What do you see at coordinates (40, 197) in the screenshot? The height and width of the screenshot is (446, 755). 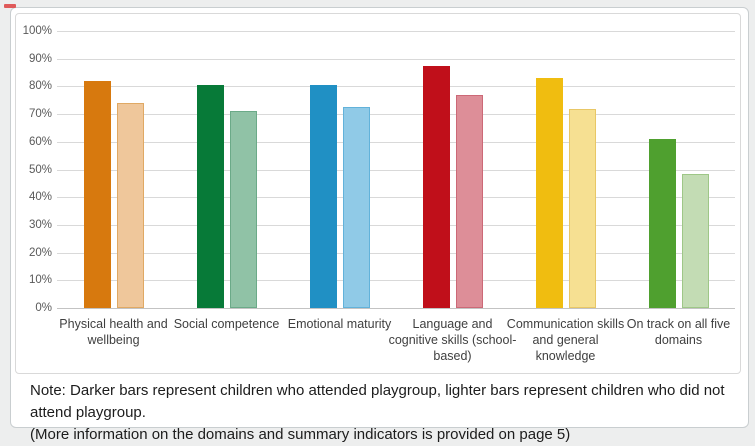 I see `y-axis-tick-label: 40%` at bounding box center [40, 197].